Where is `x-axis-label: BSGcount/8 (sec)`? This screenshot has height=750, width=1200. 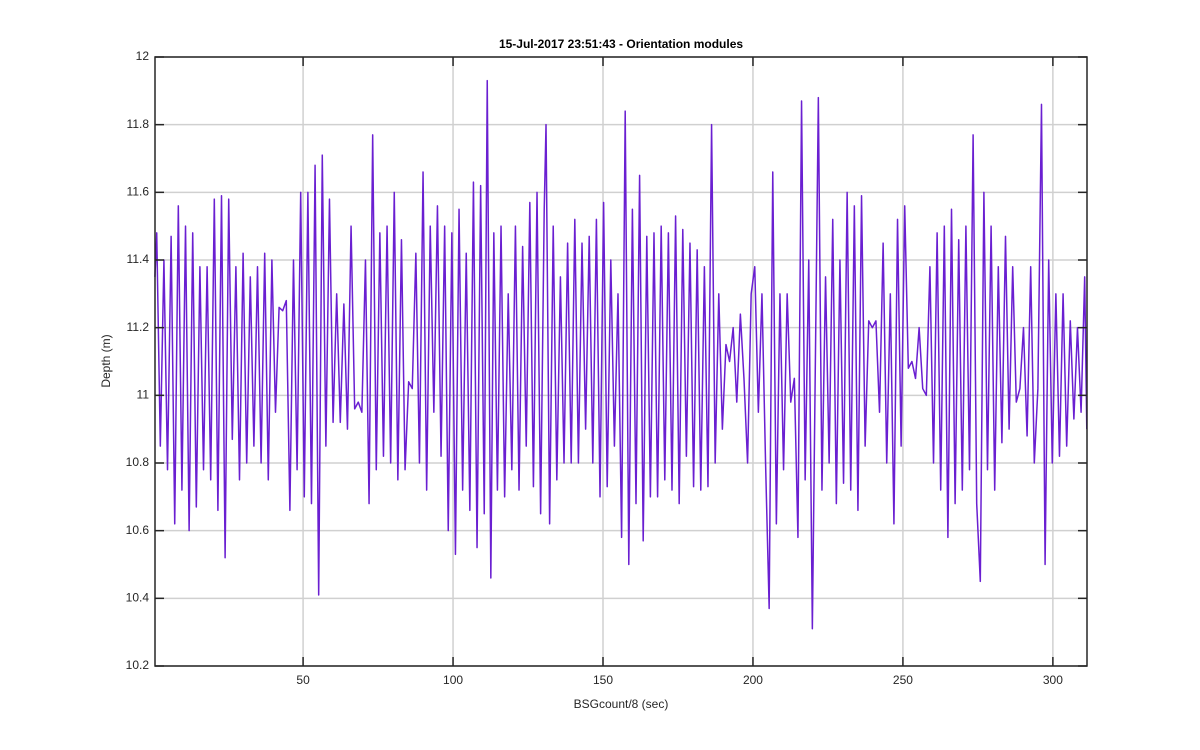
x-axis-label: BSGcount/8 (sec) is located at coordinates (621, 704).